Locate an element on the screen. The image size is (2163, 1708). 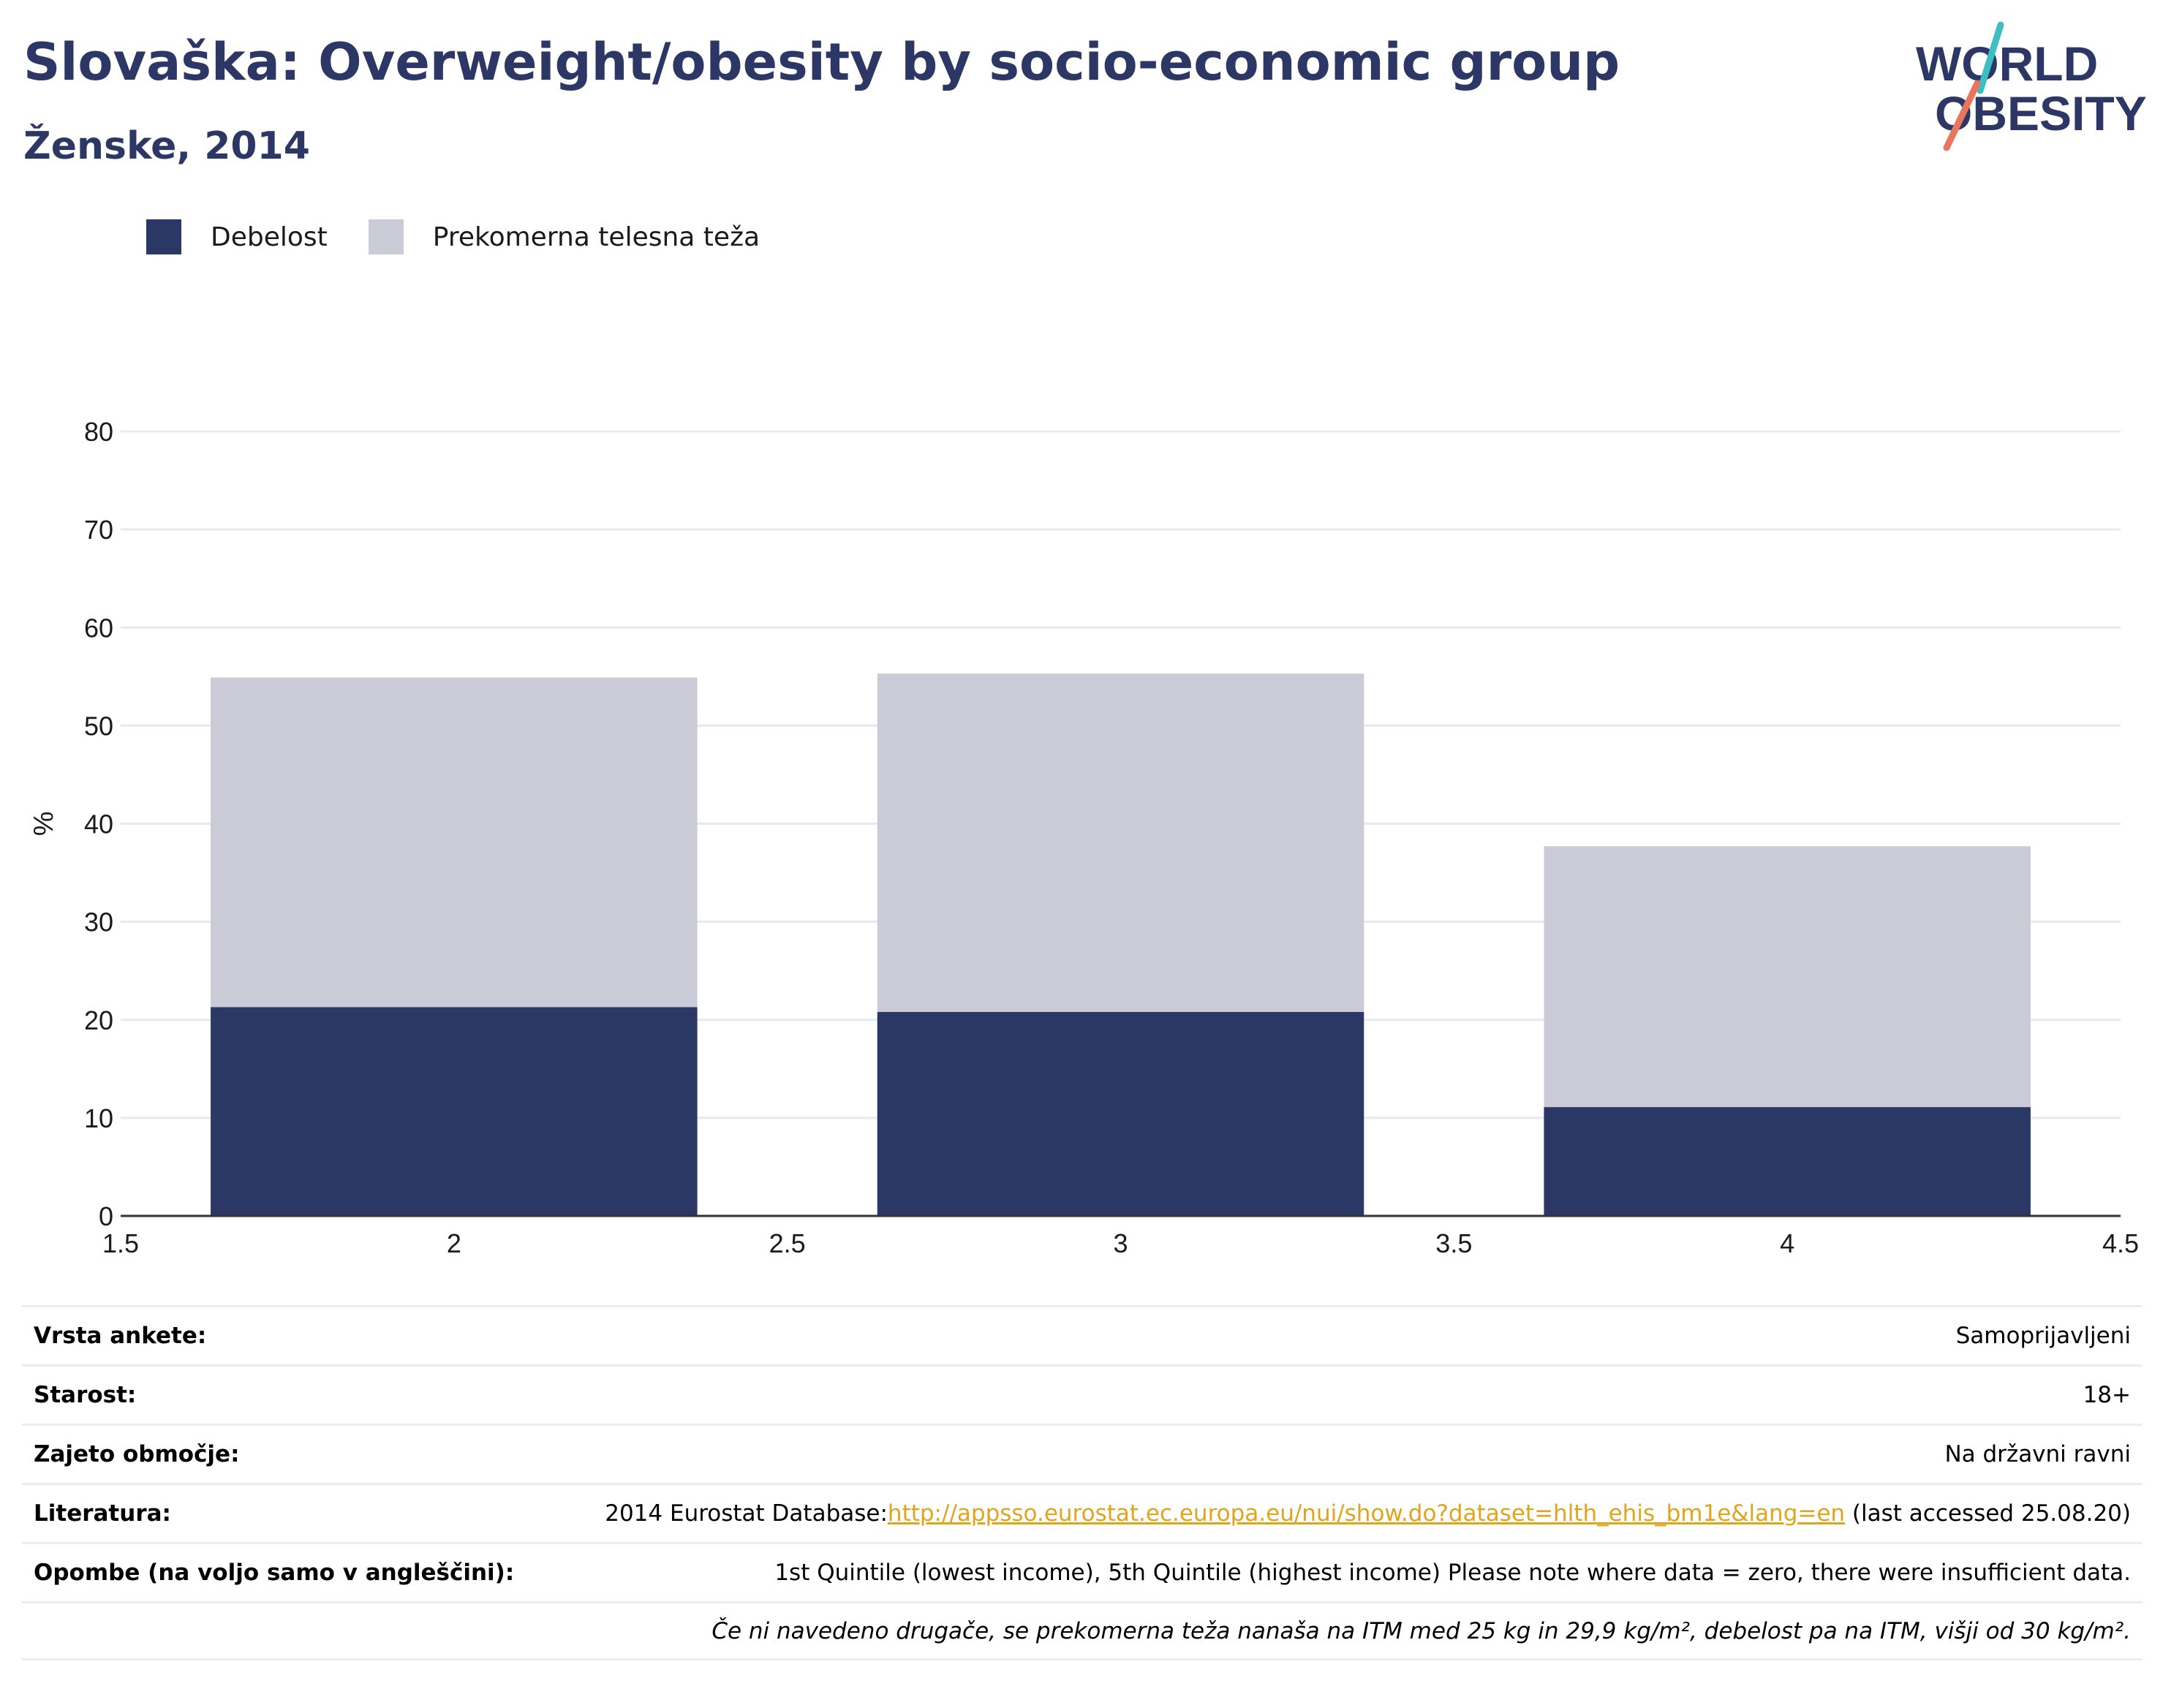
y-tick-label: 80 is located at coordinates (98, 432).